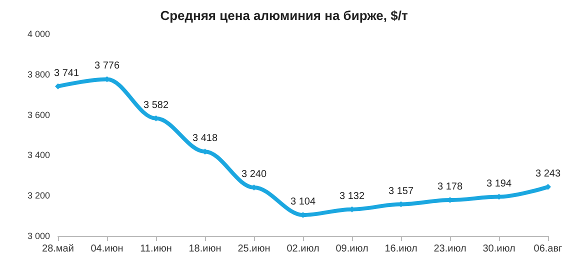 The width and height of the screenshot is (568, 260). Describe the element at coordinates (38, 236) in the screenshot. I see `y-tick-label: 3 000` at that location.